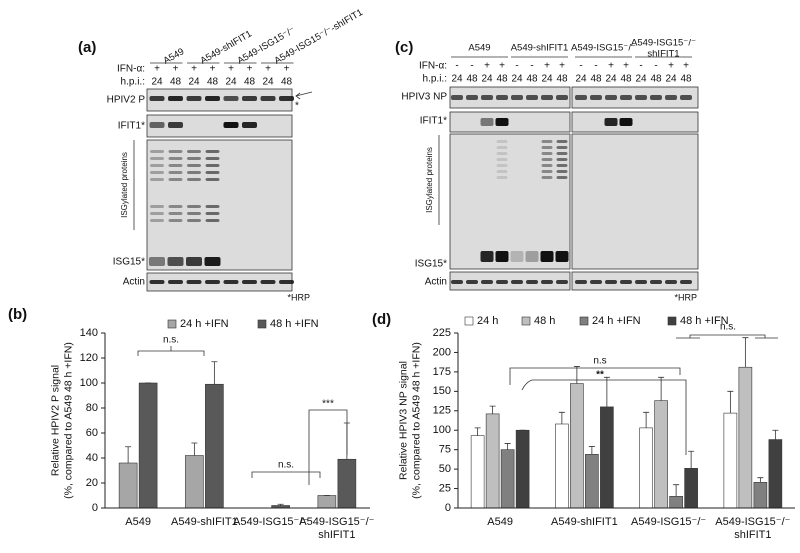  Describe the element at coordinates (124, 185) in the screenshot. I see `row-label: ISGylated proteins` at that location.